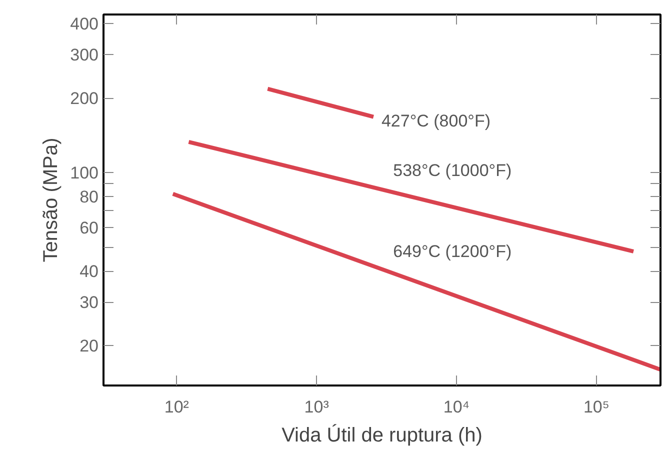  I want to click on y-tick-label: 20, so click(89, 346).